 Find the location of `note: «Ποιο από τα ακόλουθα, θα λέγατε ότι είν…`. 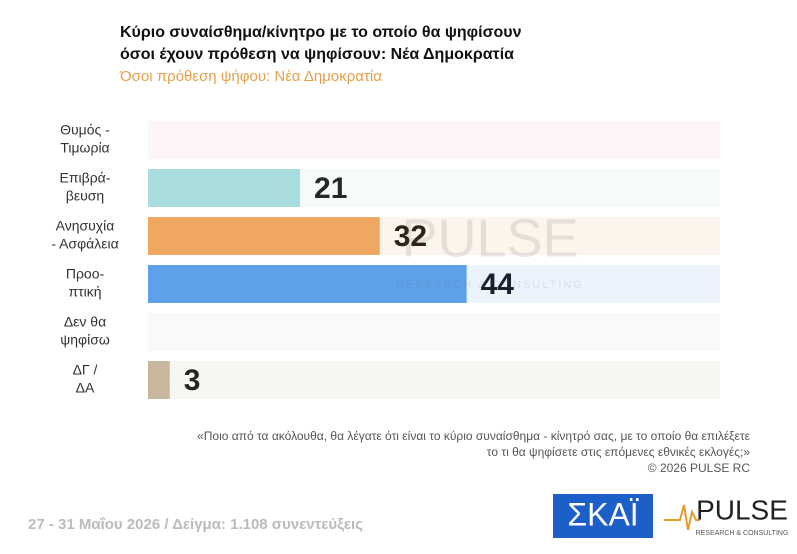

note: «Ποιο από τα ακόλουθα, θα λέγατε ότι είν… is located at coordinates (474, 436).